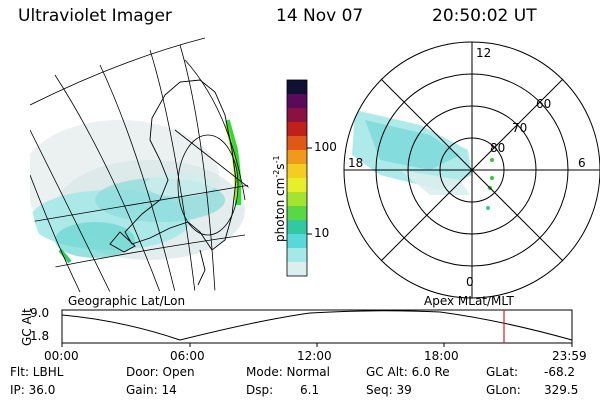  What do you see at coordinates (160, 372) in the screenshot?
I see `door-info: Door: Open` at bounding box center [160, 372].